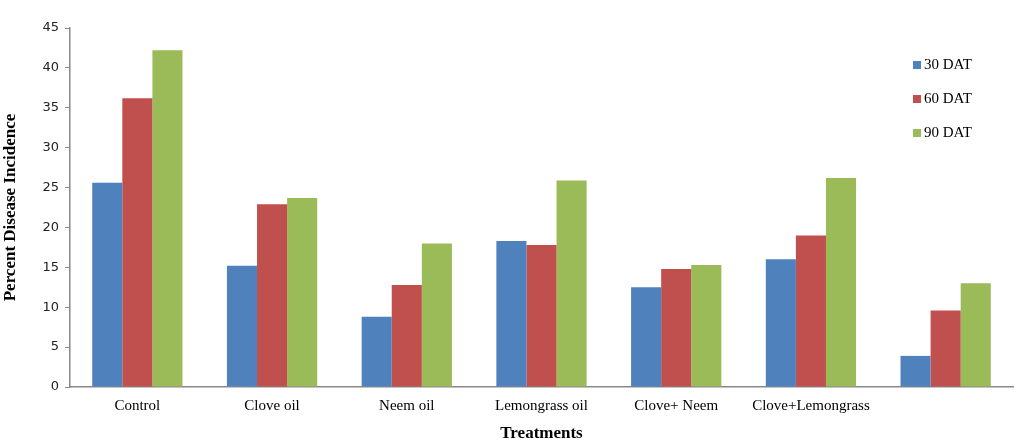  What do you see at coordinates (50, 186) in the screenshot?
I see `y-tick-label: 25` at bounding box center [50, 186].